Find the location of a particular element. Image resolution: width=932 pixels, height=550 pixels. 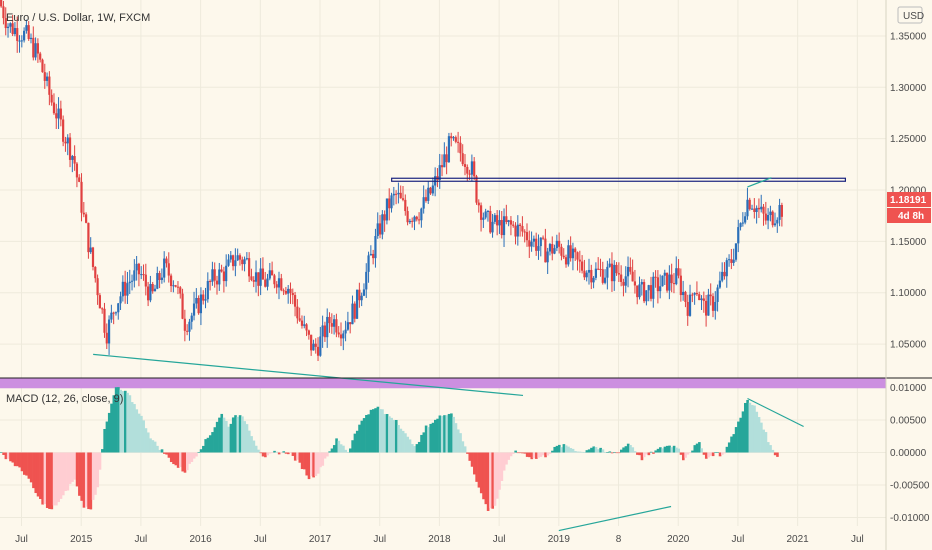

currency-badge: USD is located at coordinates (910, 15).